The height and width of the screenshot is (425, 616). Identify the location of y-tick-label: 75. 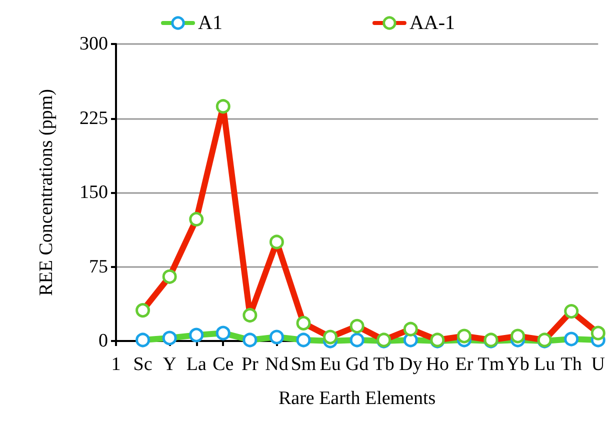
(98, 267).